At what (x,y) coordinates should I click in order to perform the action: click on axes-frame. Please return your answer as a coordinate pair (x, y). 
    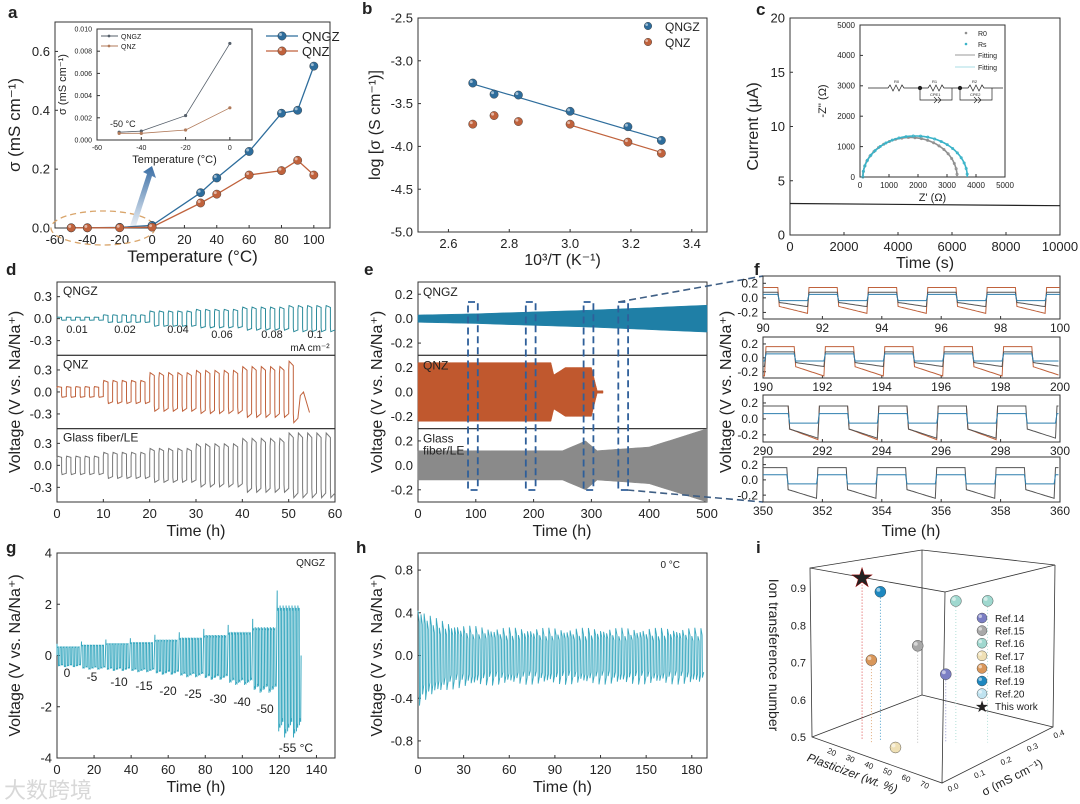
    Looking at the image, I should click on (192, 125).